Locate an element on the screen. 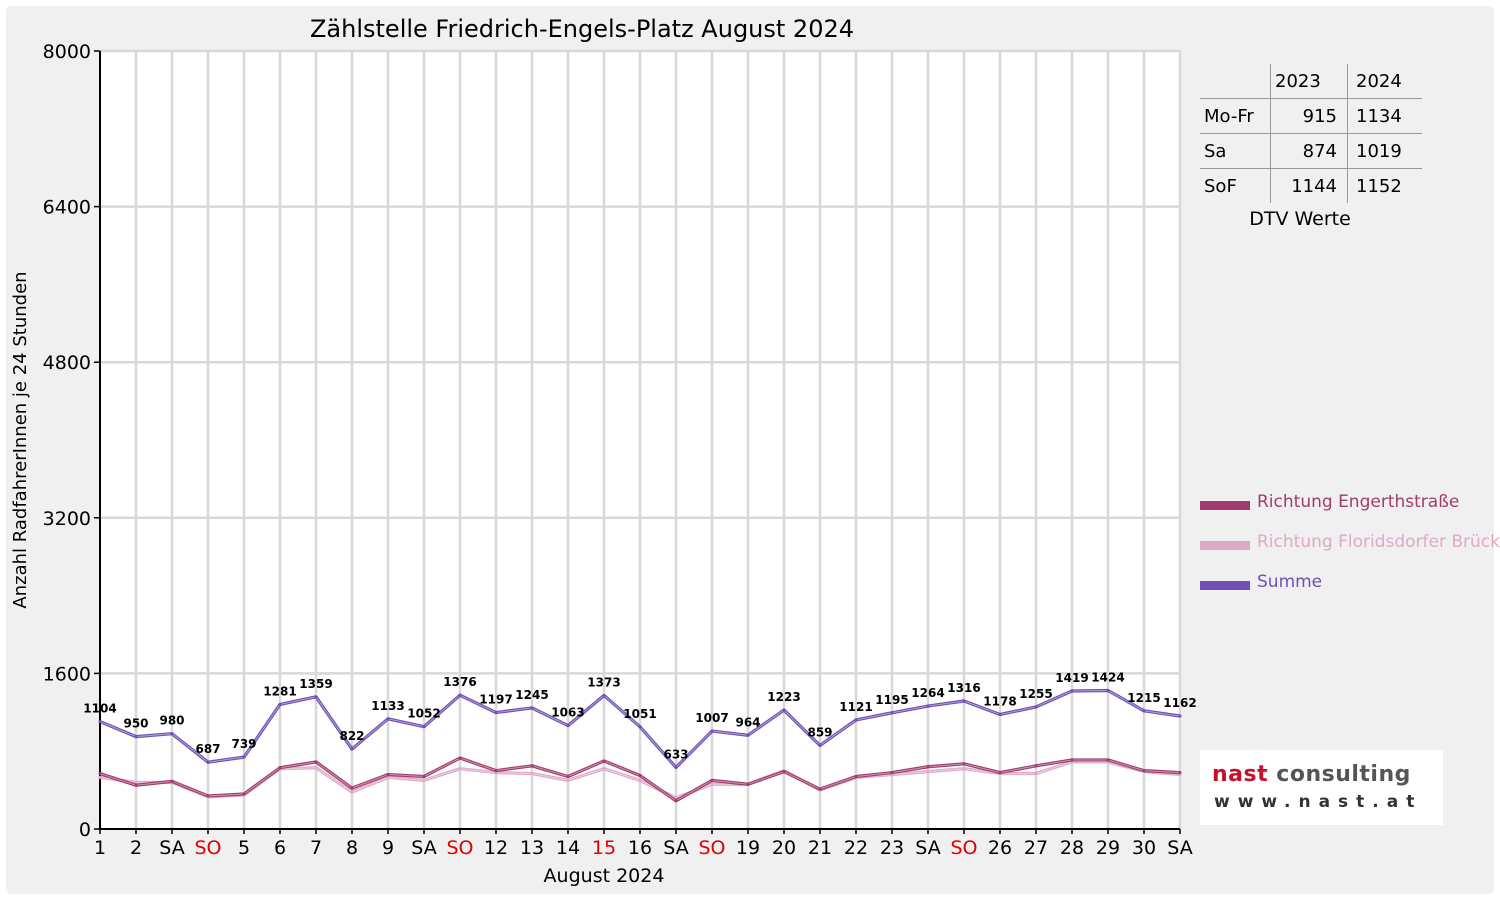 This screenshot has width=1500, height=900. y-tick-label: 8000 is located at coordinates (67, 52).